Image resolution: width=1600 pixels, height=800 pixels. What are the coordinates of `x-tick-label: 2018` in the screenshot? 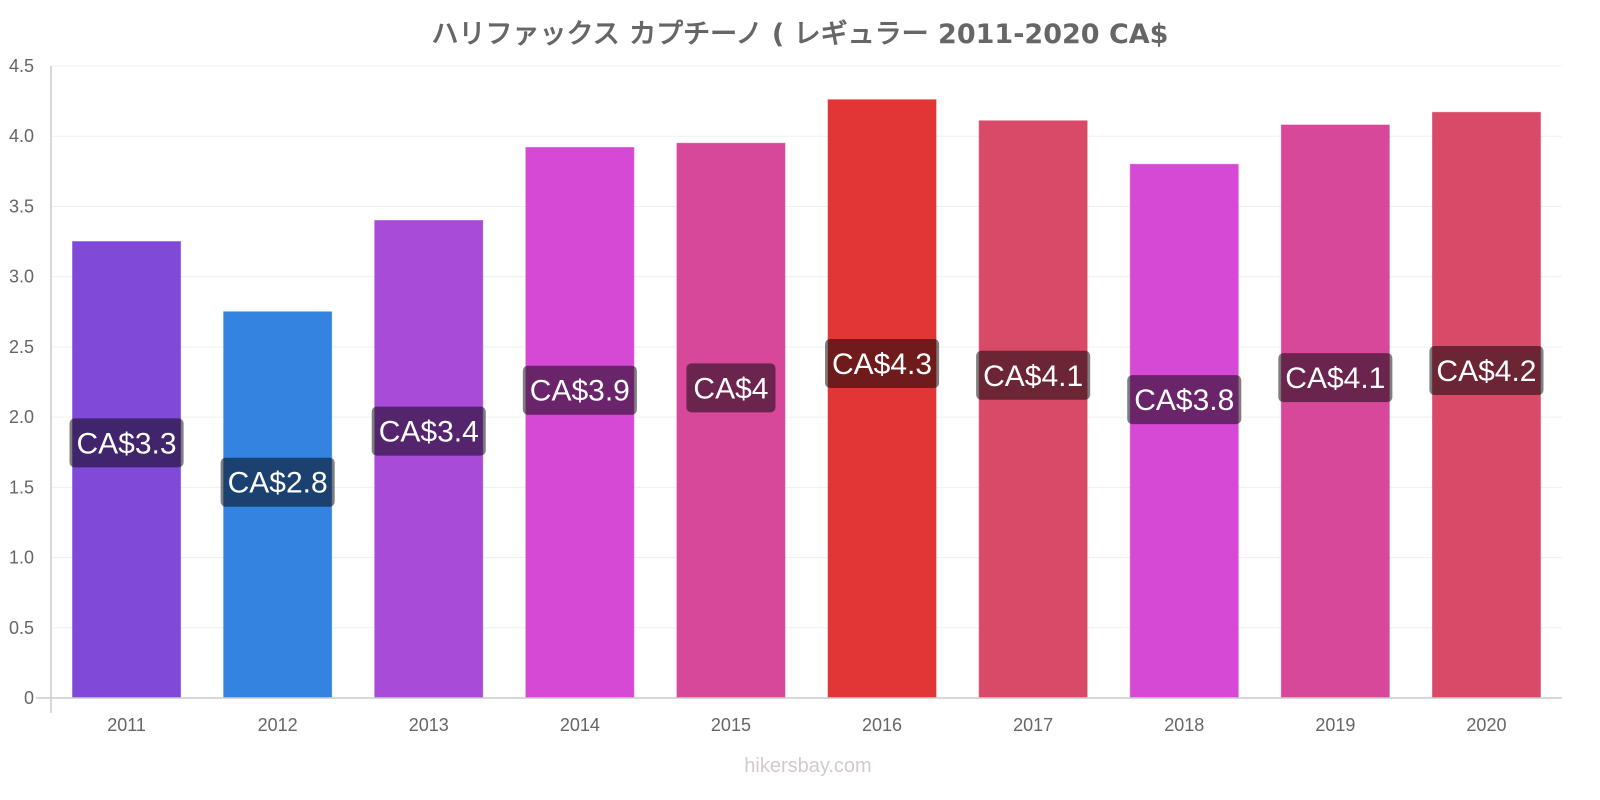 It's located at (1184, 725).